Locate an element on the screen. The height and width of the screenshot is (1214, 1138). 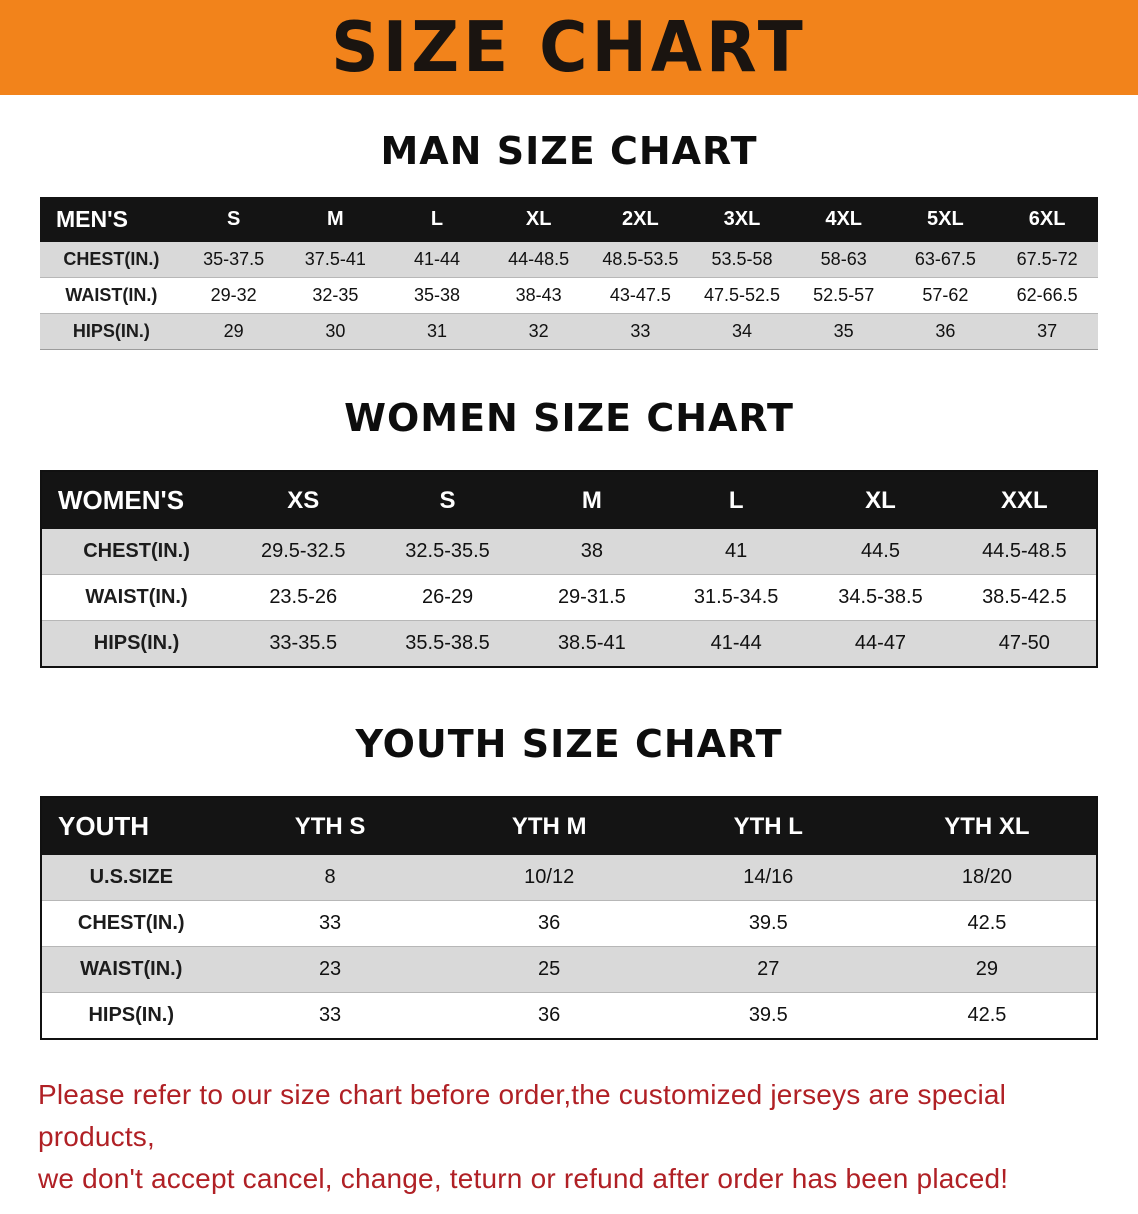
measurement-label: U.S.SIZE is located at coordinates (131, 877).